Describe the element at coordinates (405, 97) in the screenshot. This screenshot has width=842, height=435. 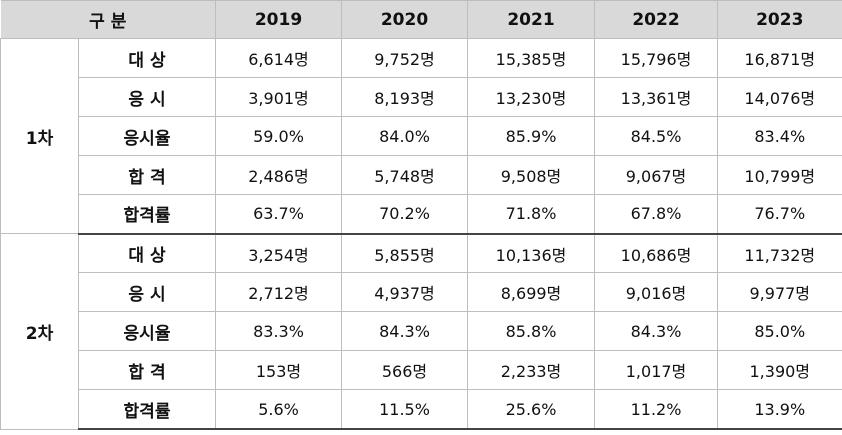
I see `value-cell: 8,193명` at that location.